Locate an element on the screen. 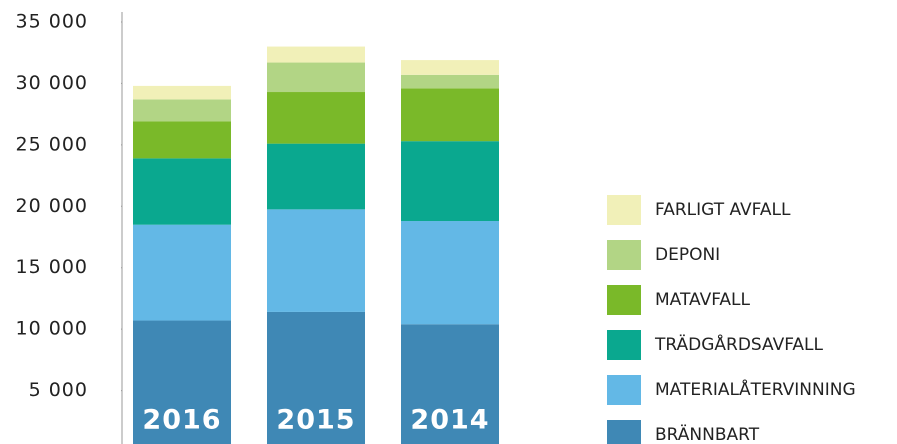  x-tick-label: 2015 is located at coordinates (315, 420).